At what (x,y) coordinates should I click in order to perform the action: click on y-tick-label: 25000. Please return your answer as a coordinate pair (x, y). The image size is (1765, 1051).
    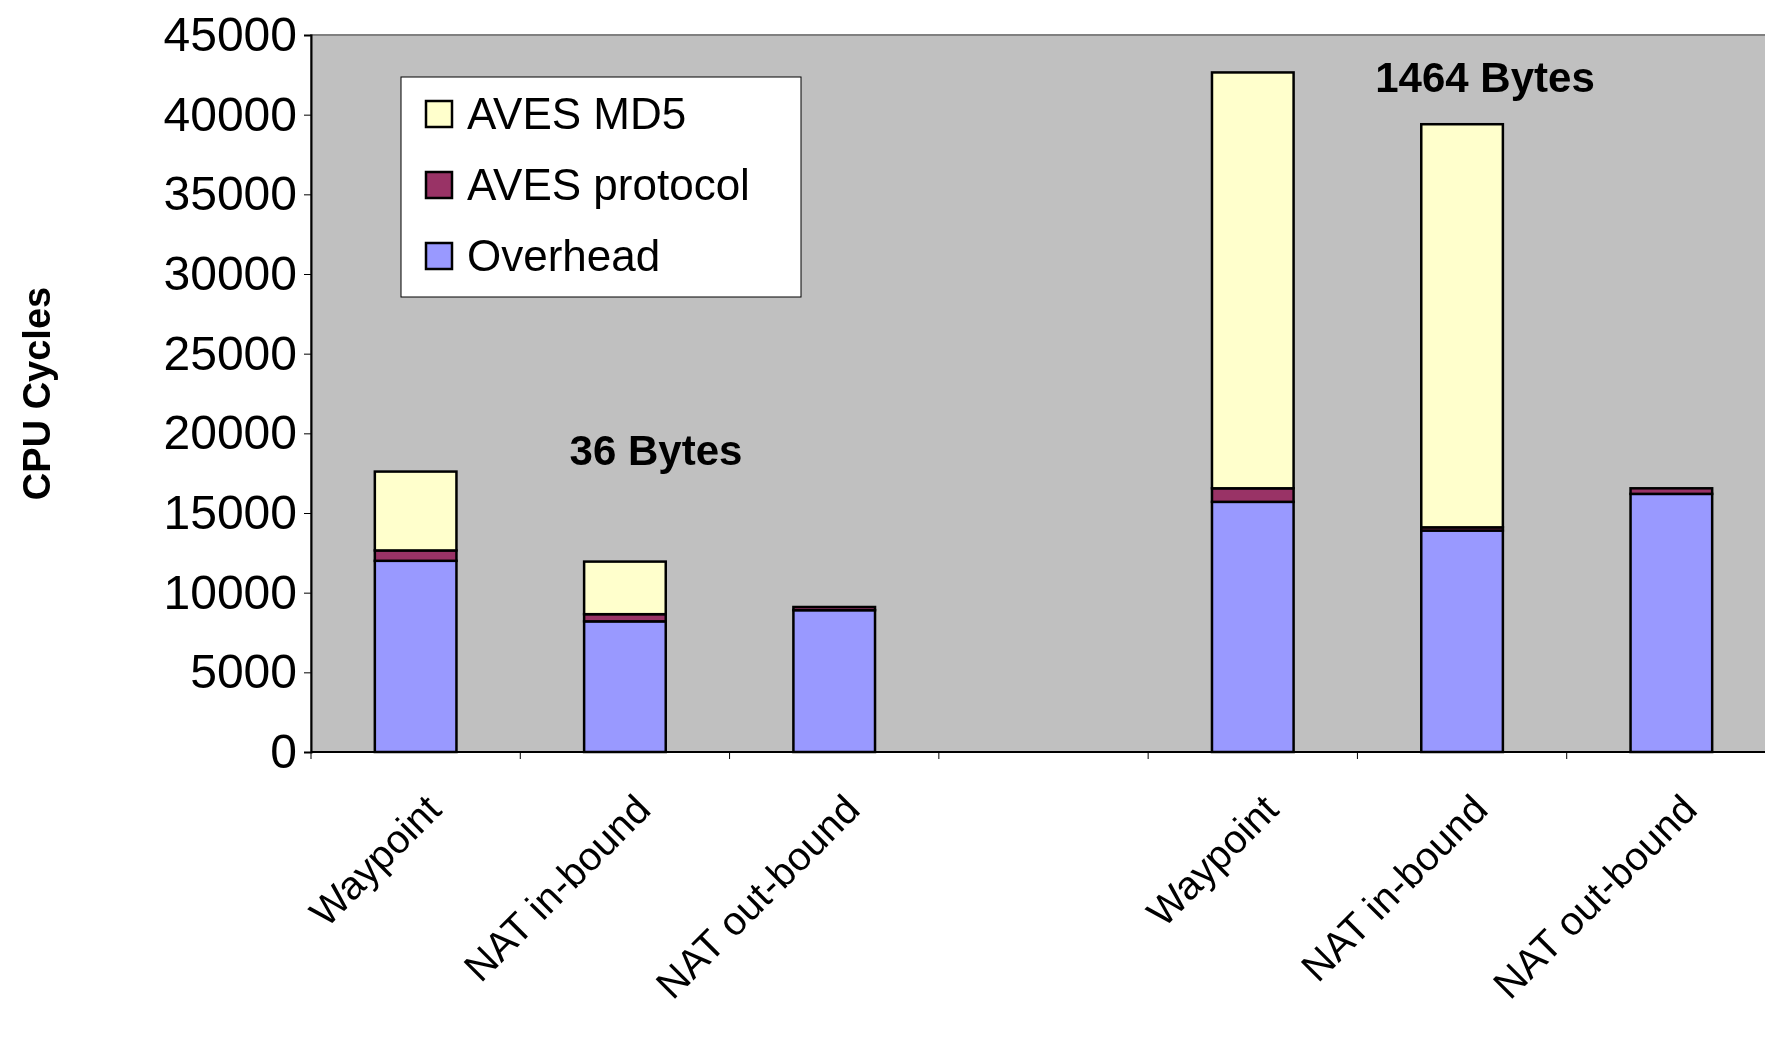
    Looking at the image, I should click on (230, 353).